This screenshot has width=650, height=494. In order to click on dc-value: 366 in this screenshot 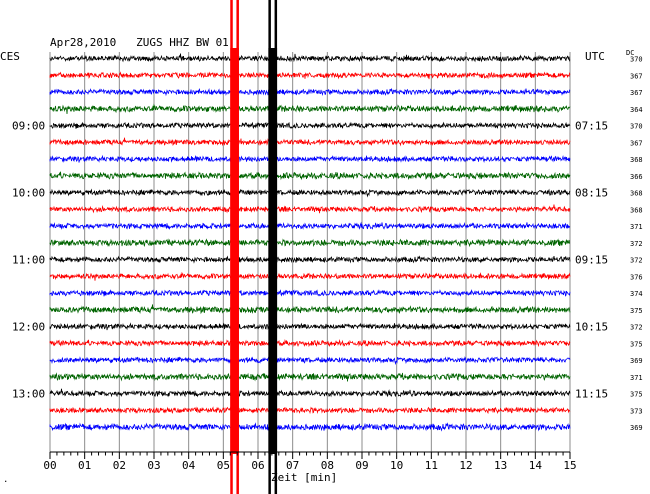, I will do `click(636, 177)`.